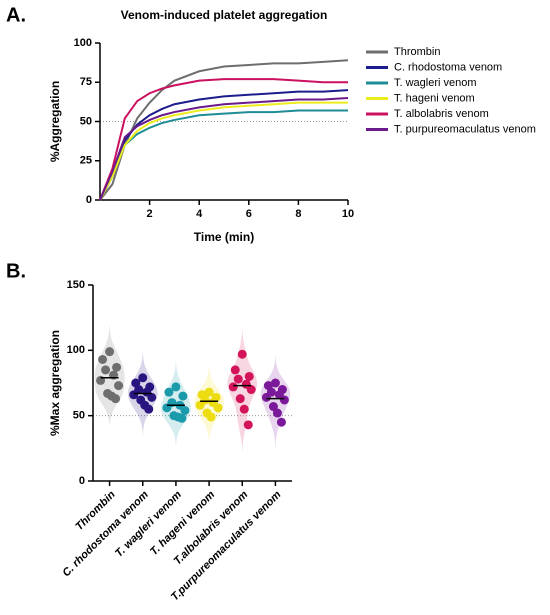 This screenshot has height=615, width=550. Describe the element at coordinates (16, 15) in the screenshot. I see `panel-label: A.` at that location.